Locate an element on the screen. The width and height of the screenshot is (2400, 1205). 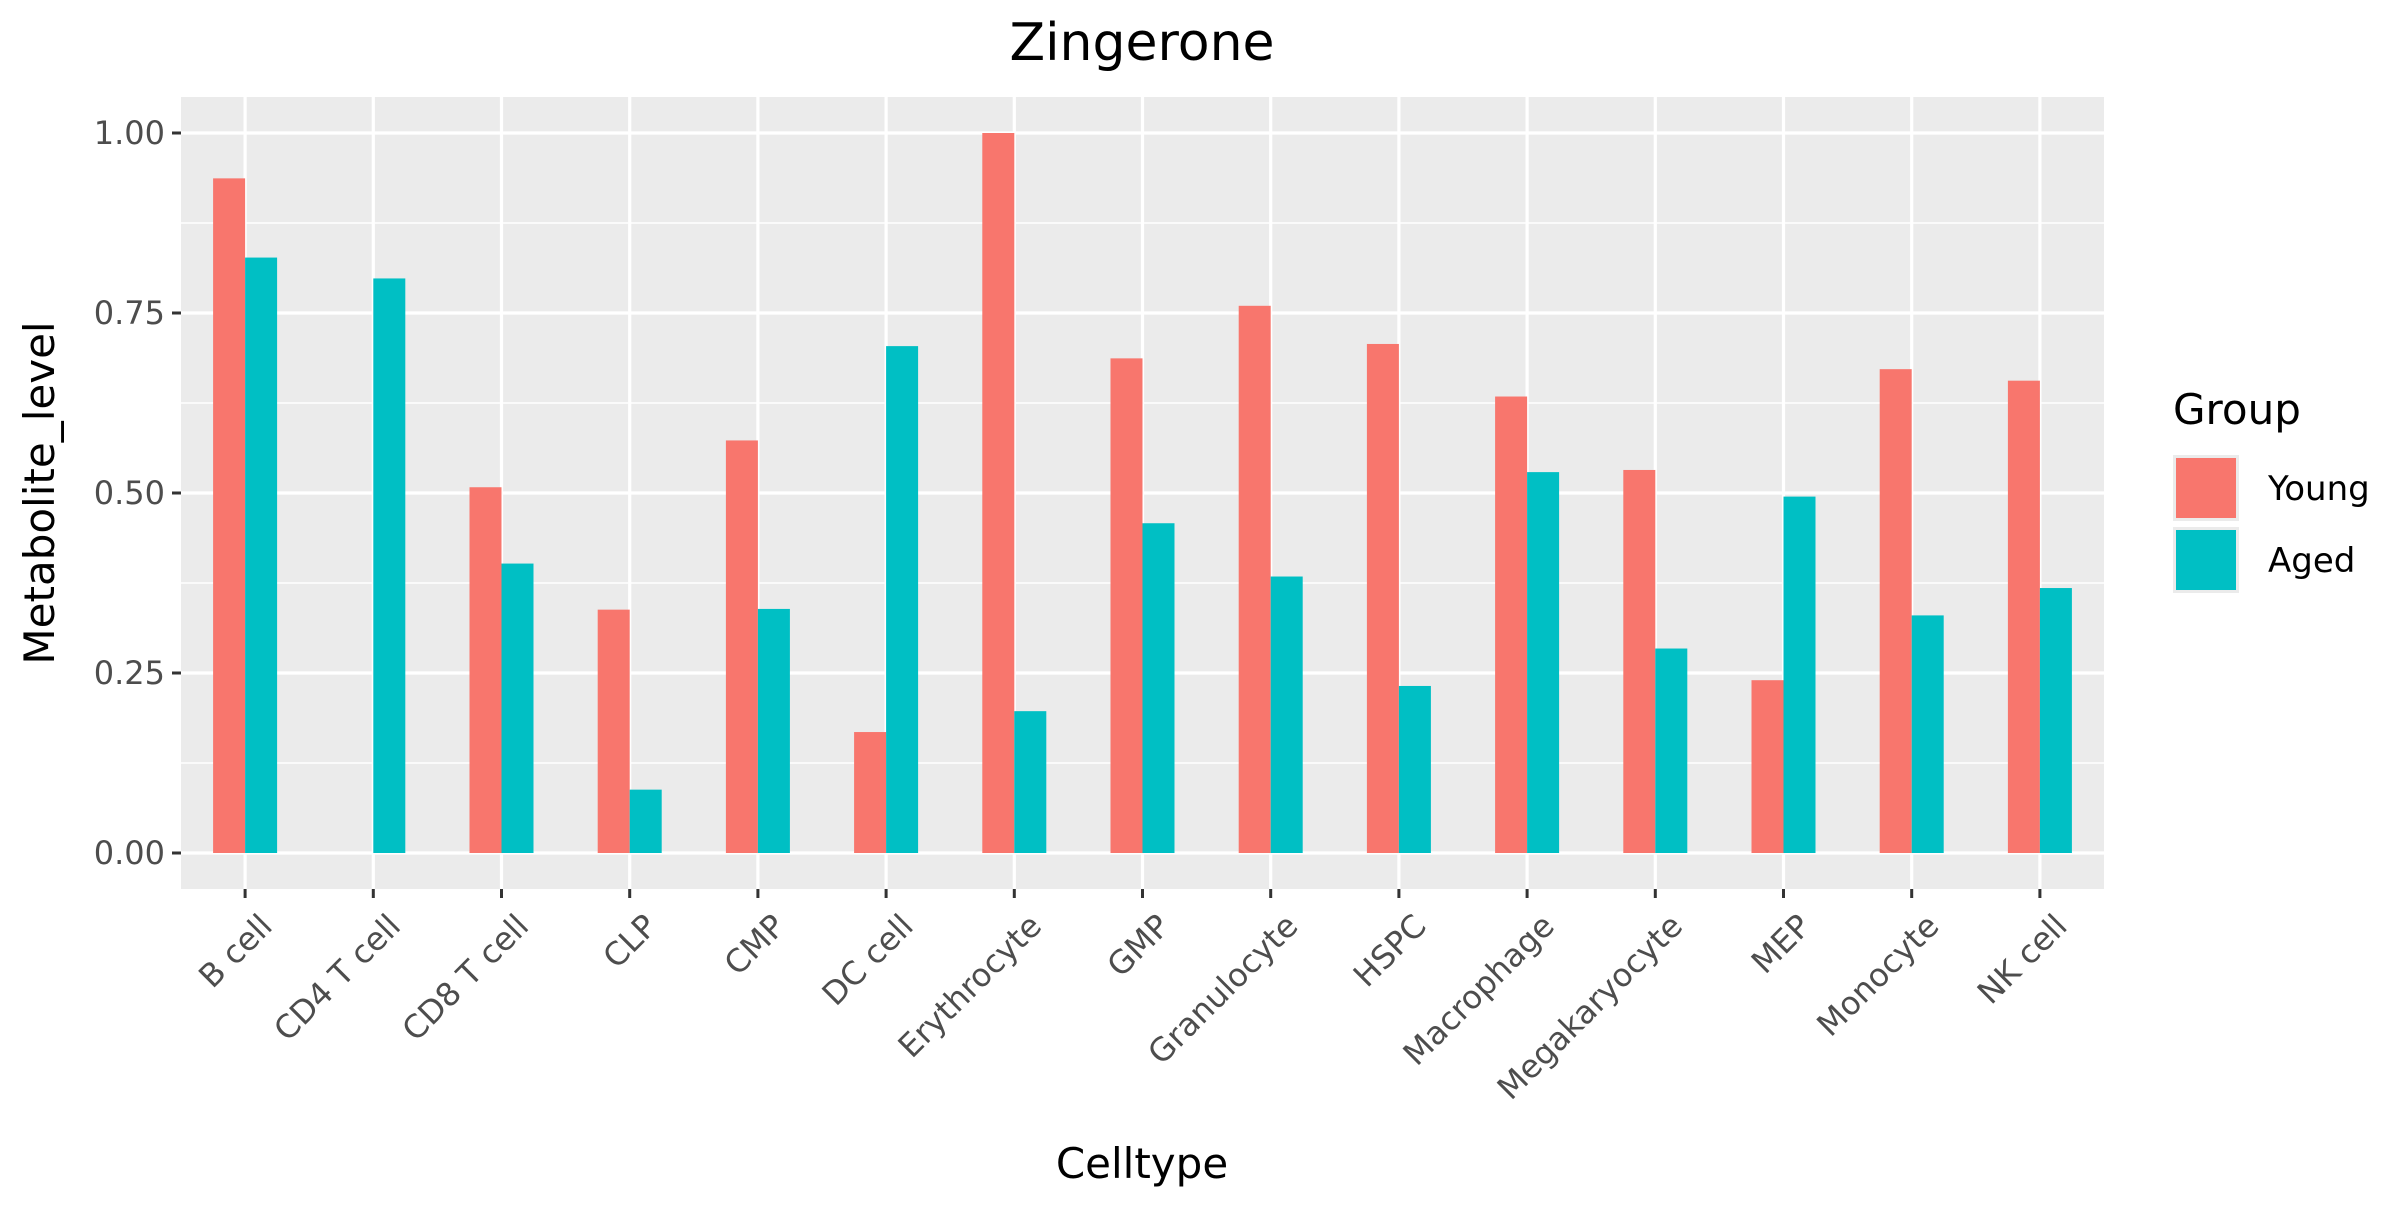
y-tick-label: 0.75 is located at coordinates (129, 313).